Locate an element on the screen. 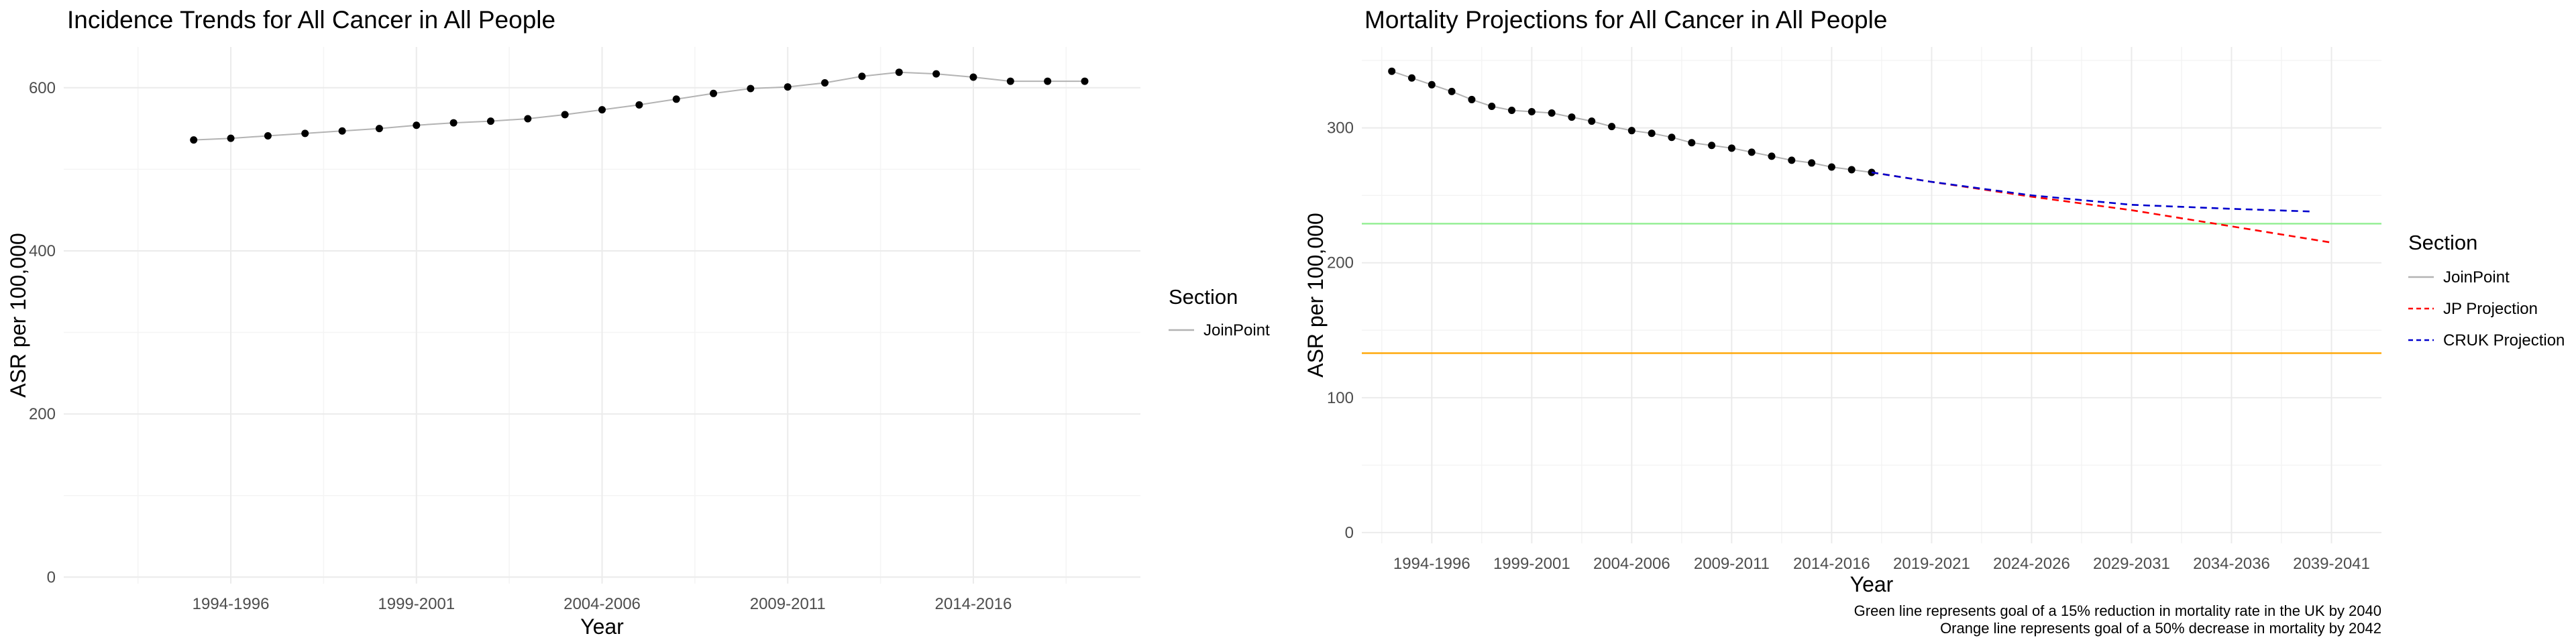 This screenshot has height=644, width=2576. x-tick-label: 2024-2026 is located at coordinates (2031, 564).